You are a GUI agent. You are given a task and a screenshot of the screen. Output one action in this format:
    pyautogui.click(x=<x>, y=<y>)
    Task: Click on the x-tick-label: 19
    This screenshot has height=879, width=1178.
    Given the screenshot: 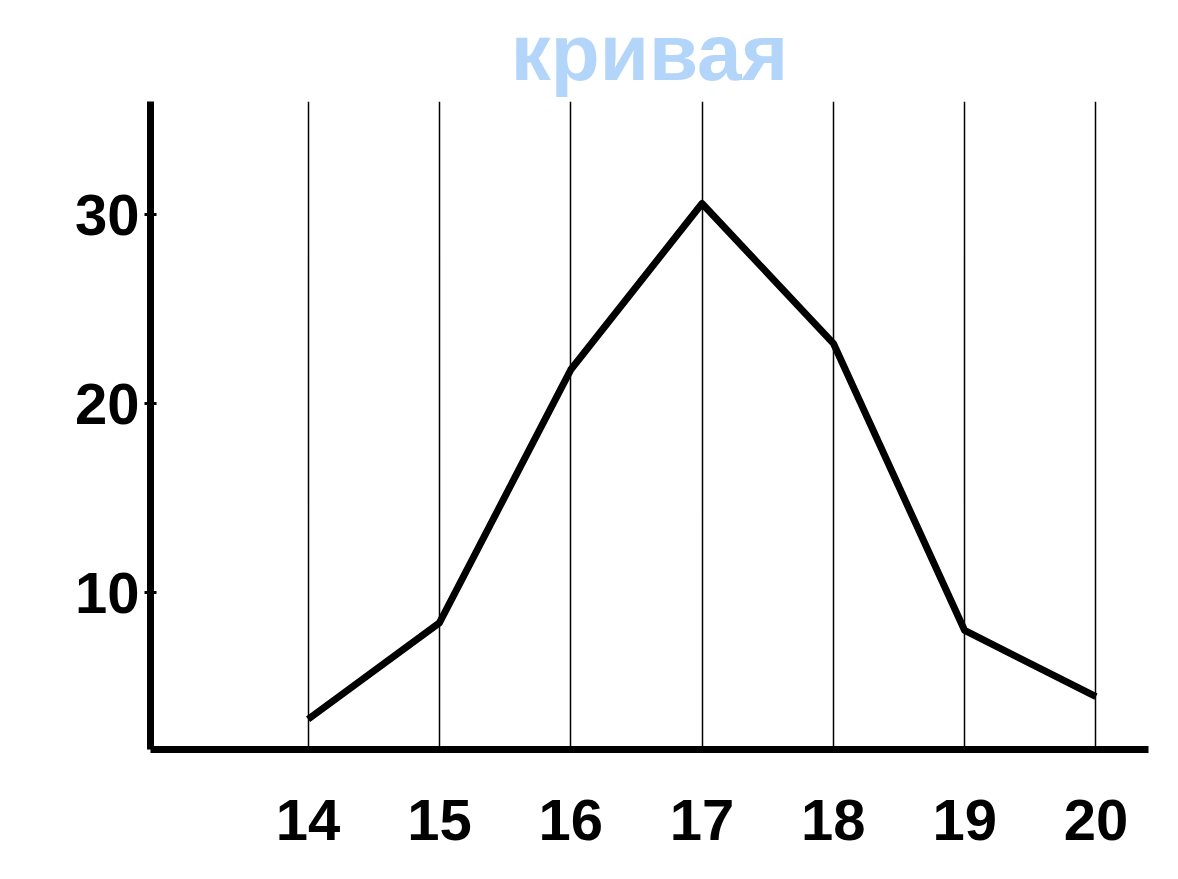 What is the action you would take?
    pyautogui.click(x=964, y=819)
    